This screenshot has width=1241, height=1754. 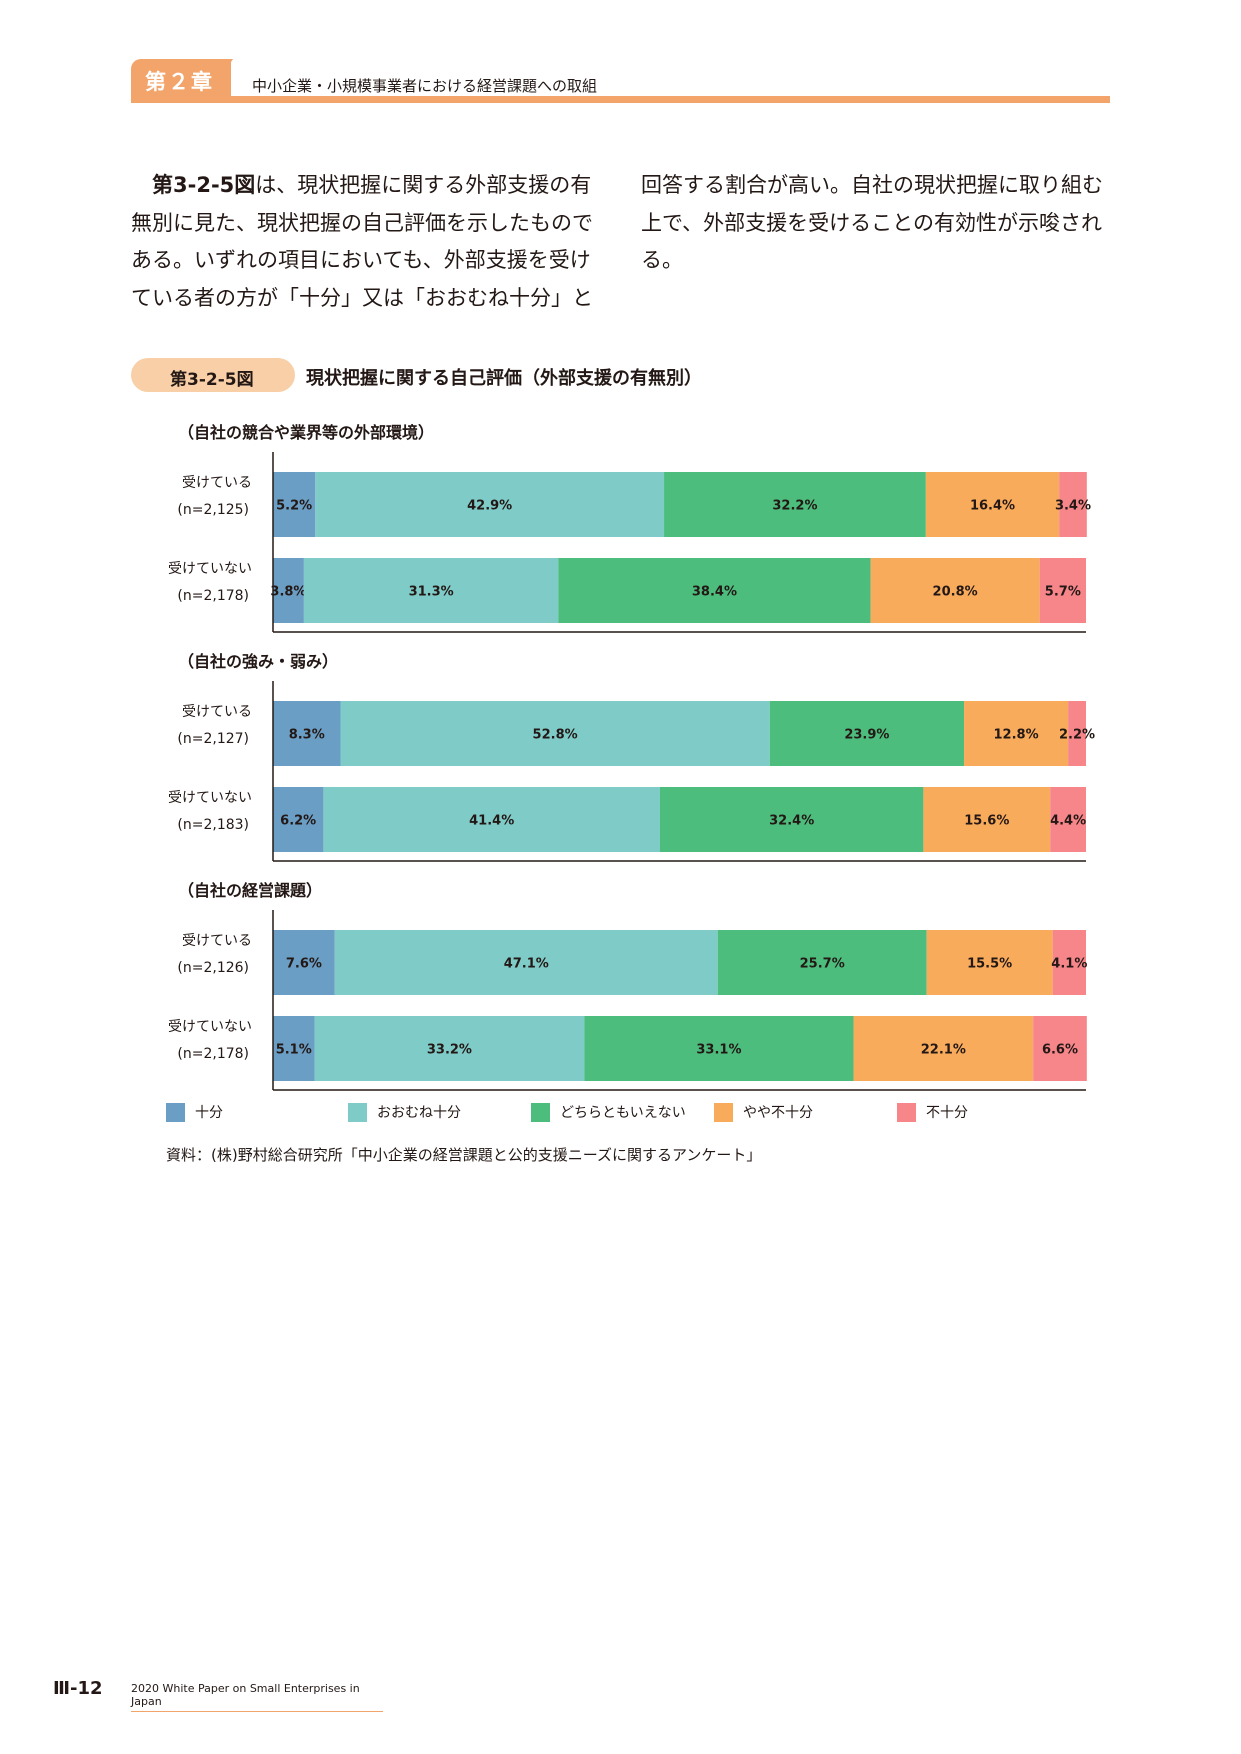 What do you see at coordinates (213, 375) in the screenshot?
I see `figure-badge` at bounding box center [213, 375].